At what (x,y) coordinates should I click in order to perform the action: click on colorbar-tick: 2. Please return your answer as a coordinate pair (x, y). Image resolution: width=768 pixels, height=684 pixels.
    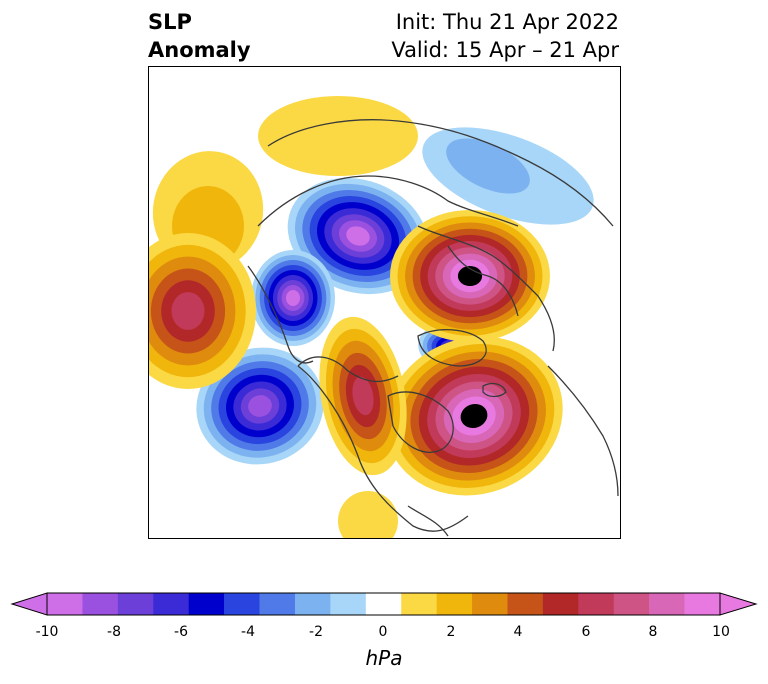
    Looking at the image, I should click on (451, 632).